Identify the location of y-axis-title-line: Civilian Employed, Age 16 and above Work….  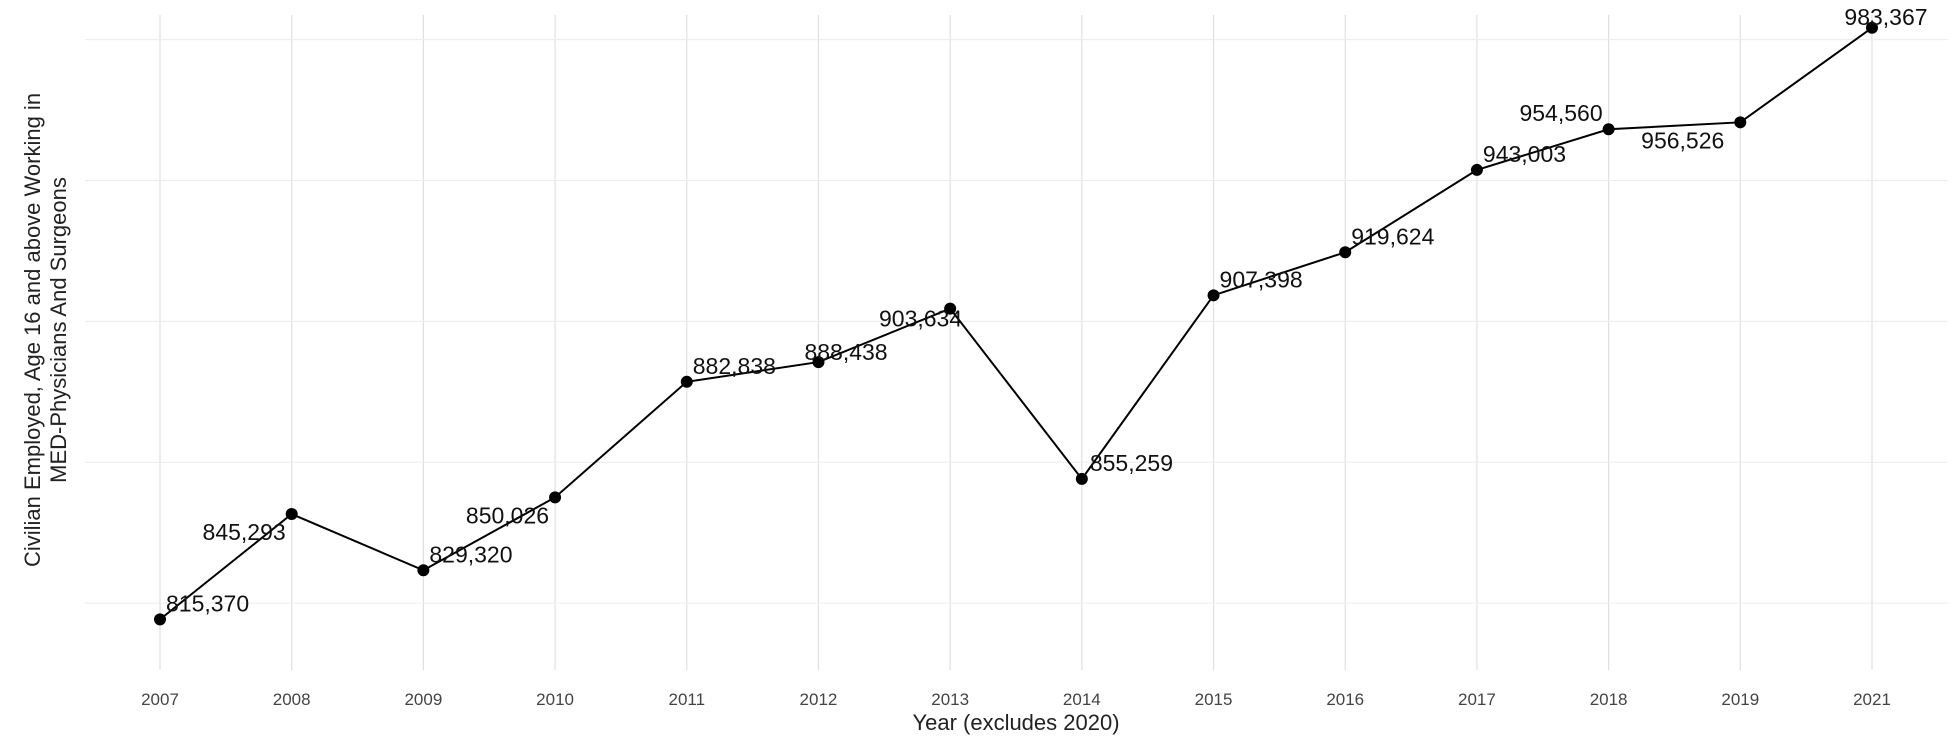
(32, 330).